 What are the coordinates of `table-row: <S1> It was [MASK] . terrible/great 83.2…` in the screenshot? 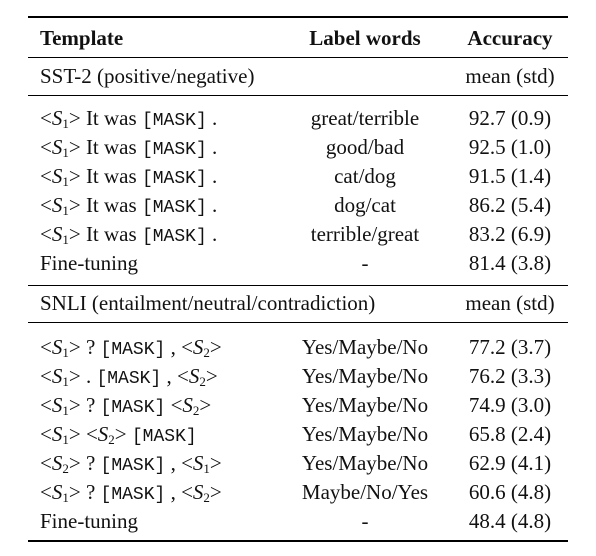 It's located at (298, 234).